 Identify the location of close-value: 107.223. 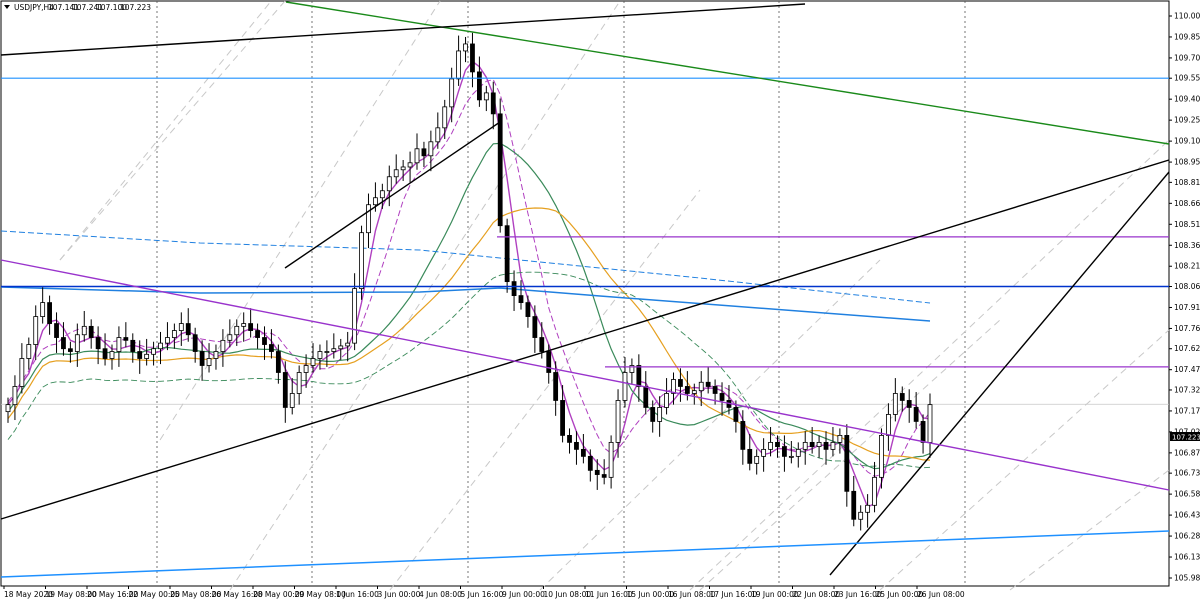
(135, 7).